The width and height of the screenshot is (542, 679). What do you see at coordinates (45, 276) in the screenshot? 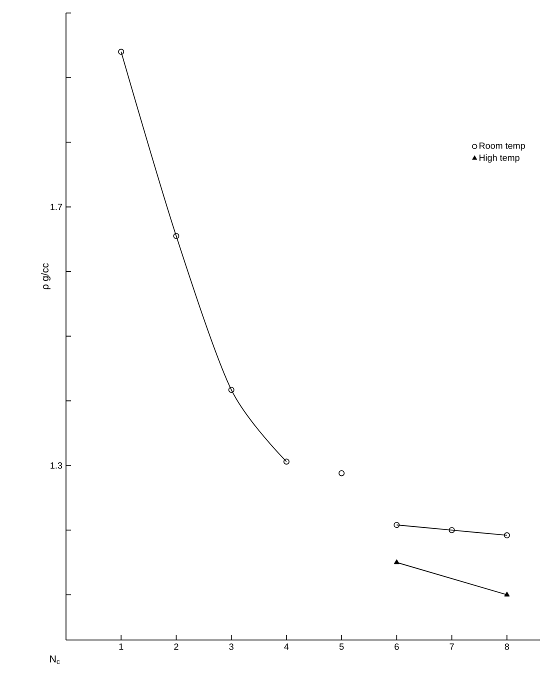
I see `y-axis-title: ρ g/cc` at bounding box center [45, 276].